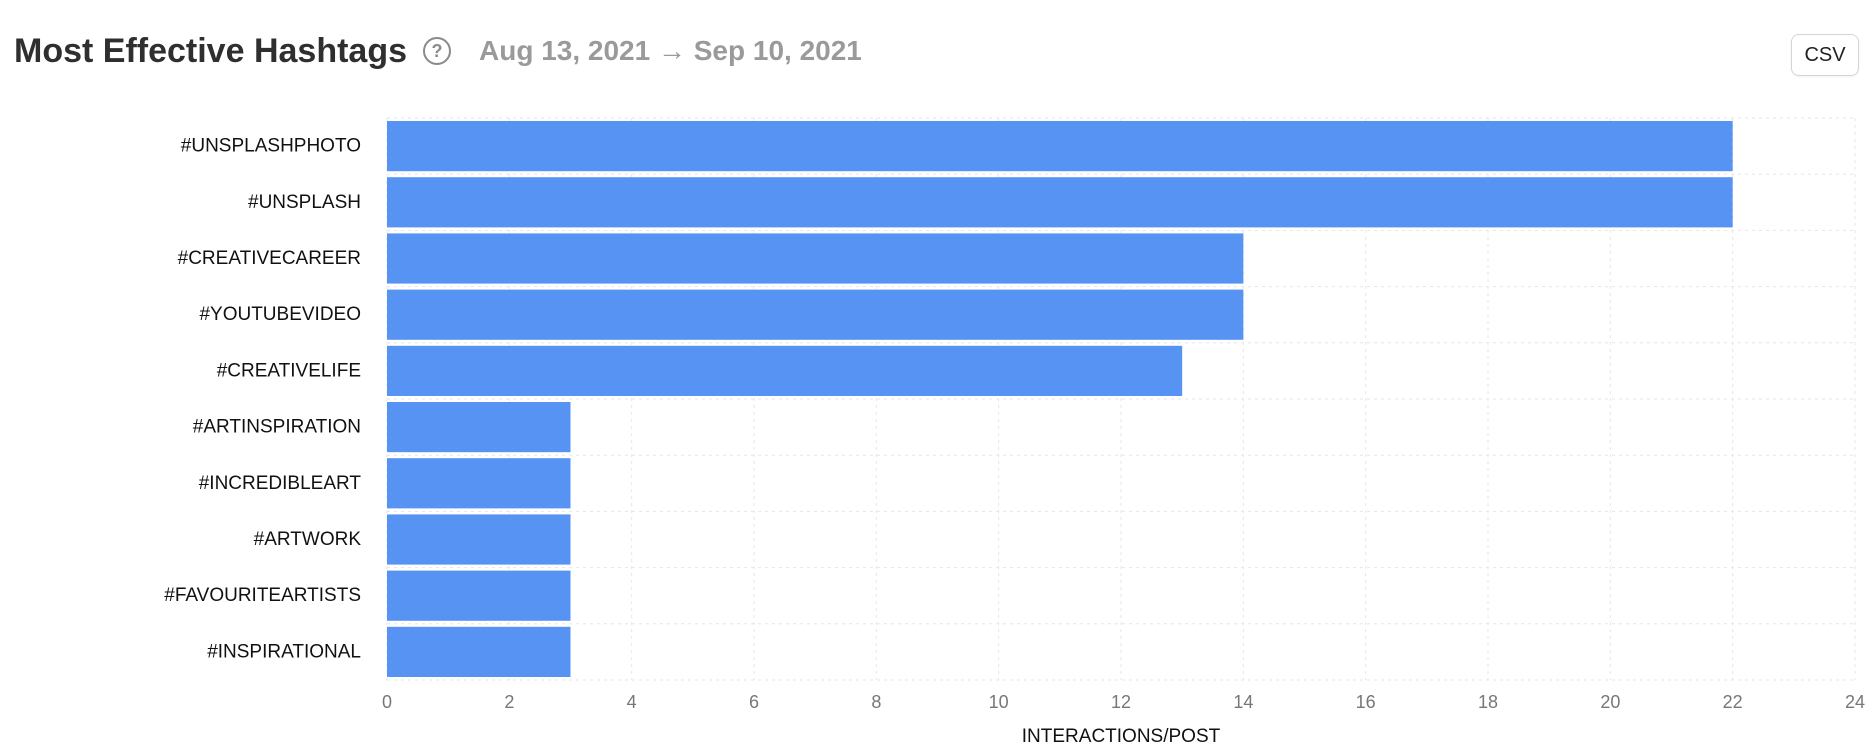 Image resolution: width=1875 pixels, height=755 pixels. What do you see at coordinates (289, 370) in the screenshot?
I see `category-label: #CREATIVELIFE` at bounding box center [289, 370].